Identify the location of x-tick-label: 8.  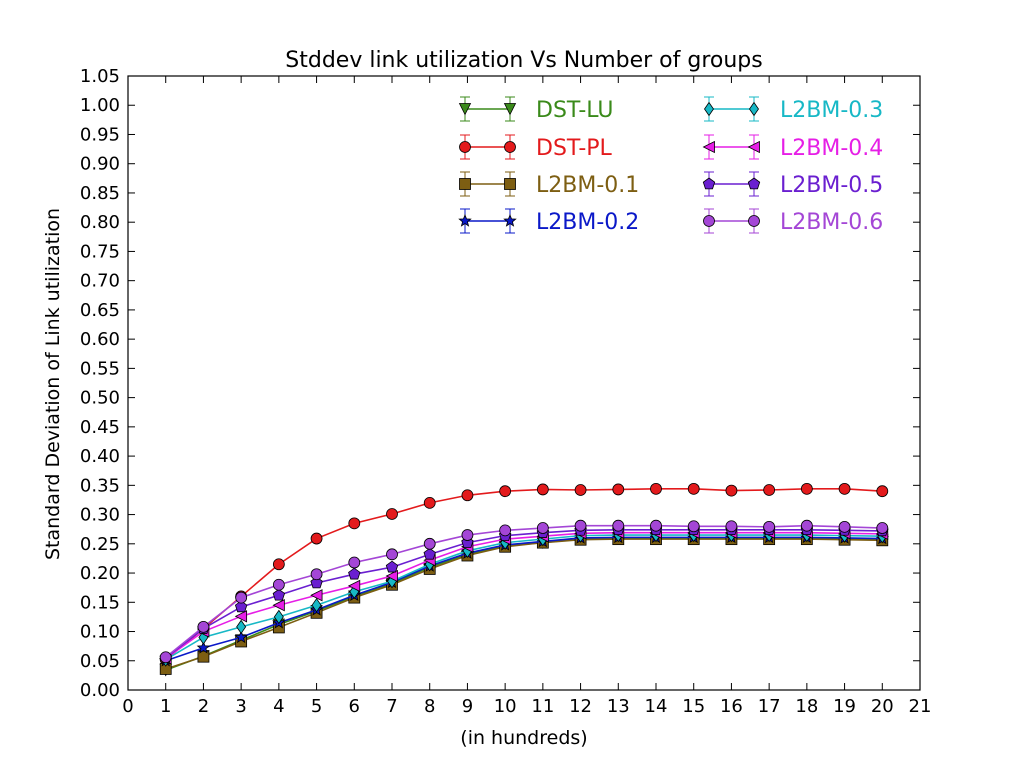
(429, 706).